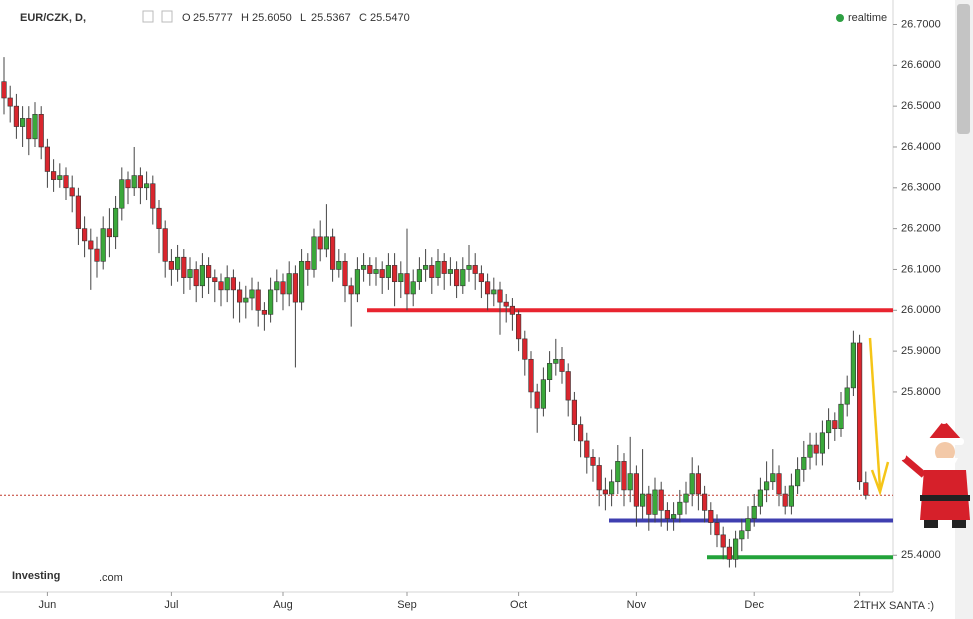 This screenshot has width=973, height=619. I want to click on ohlc-value: 25.5777, so click(213, 18).